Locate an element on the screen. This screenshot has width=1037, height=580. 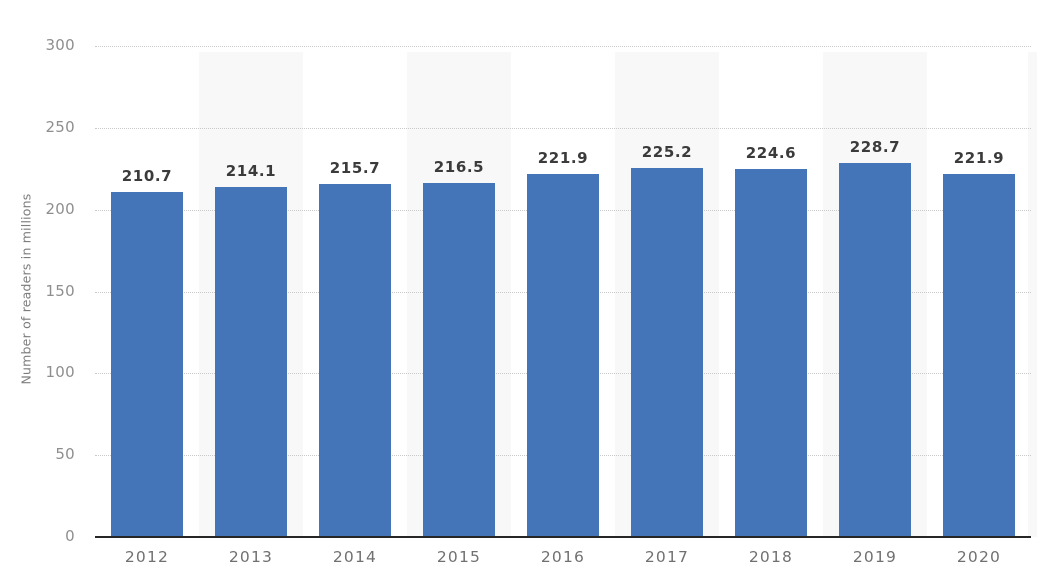
bar-2018 is located at coordinates (771, 353).